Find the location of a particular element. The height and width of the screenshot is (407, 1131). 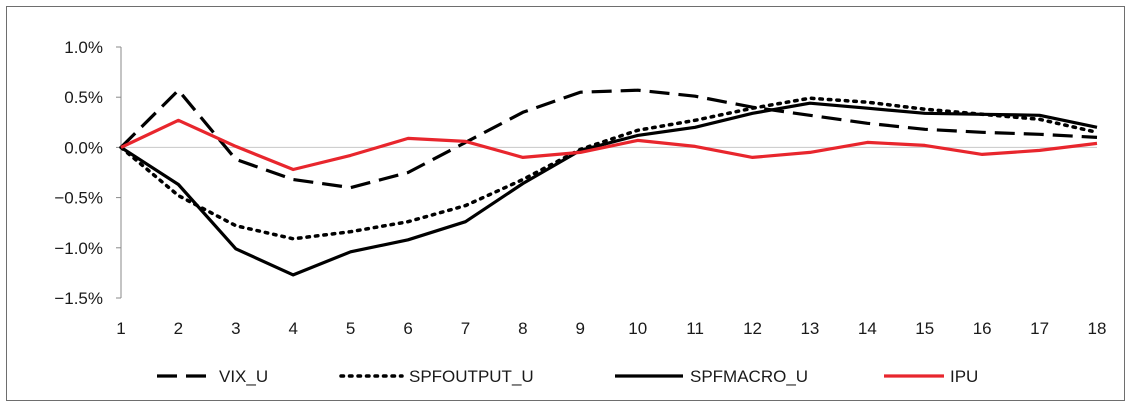

x-tick-label: 5 is located at coordinates (350, 328).